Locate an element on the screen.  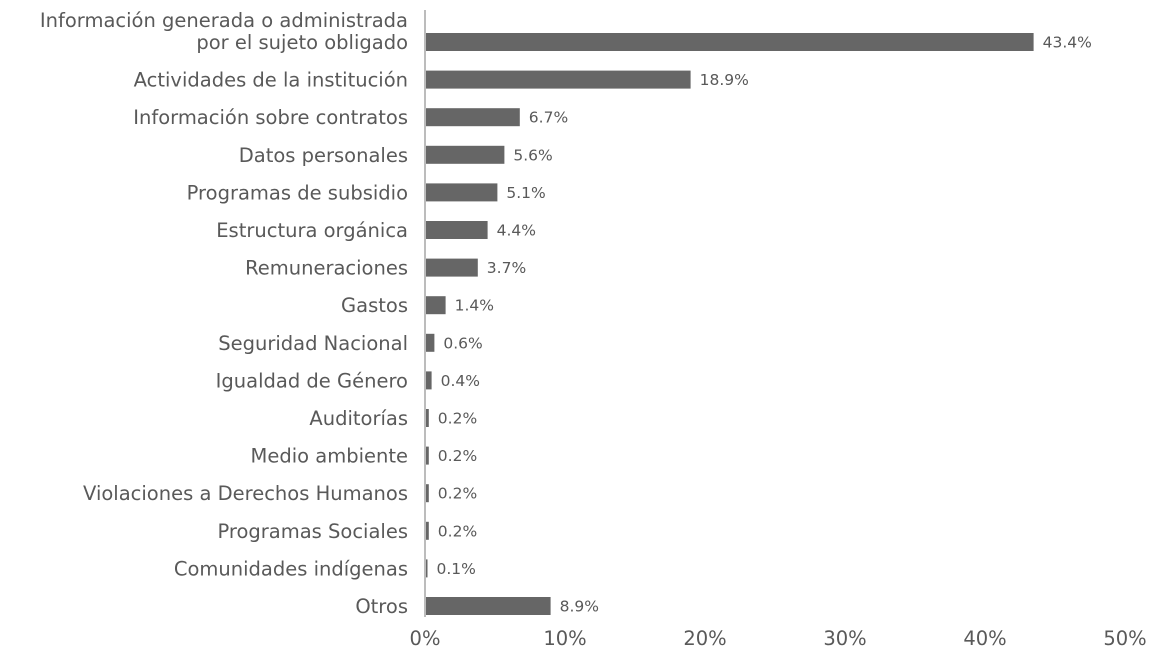
value-label-13: 0.2% is located at coordinates (457, 531).